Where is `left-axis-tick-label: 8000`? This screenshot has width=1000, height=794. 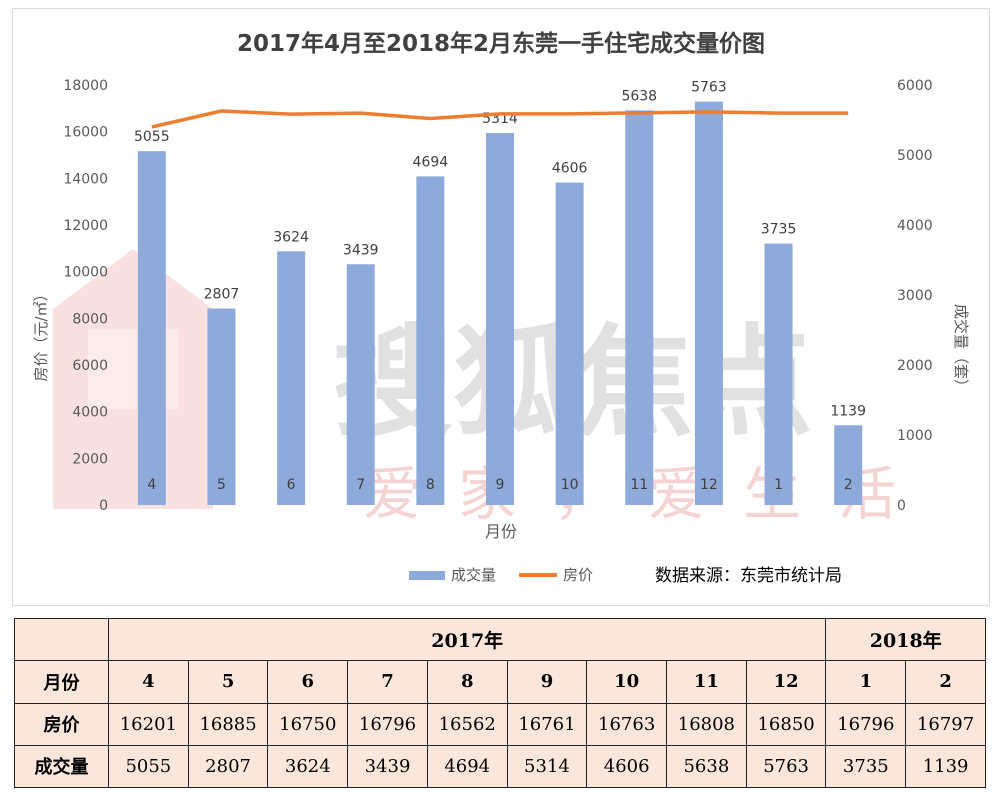 left-axis-tick-label: 8000 is located at coordinates (90, 319).